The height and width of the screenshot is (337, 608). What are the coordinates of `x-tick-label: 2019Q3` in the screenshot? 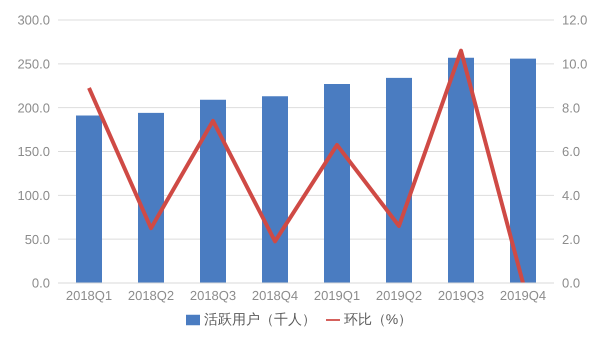 It's located at (461, 296).